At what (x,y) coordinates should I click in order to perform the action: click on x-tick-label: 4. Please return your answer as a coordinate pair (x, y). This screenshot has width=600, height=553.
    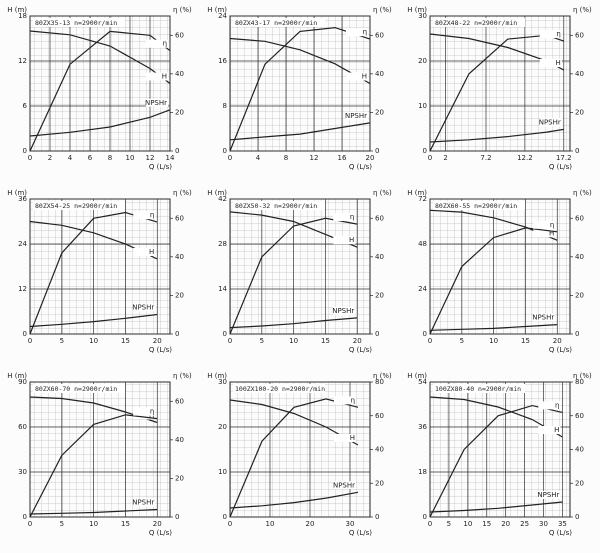
    Looking at the image, I should click on (258, 158).